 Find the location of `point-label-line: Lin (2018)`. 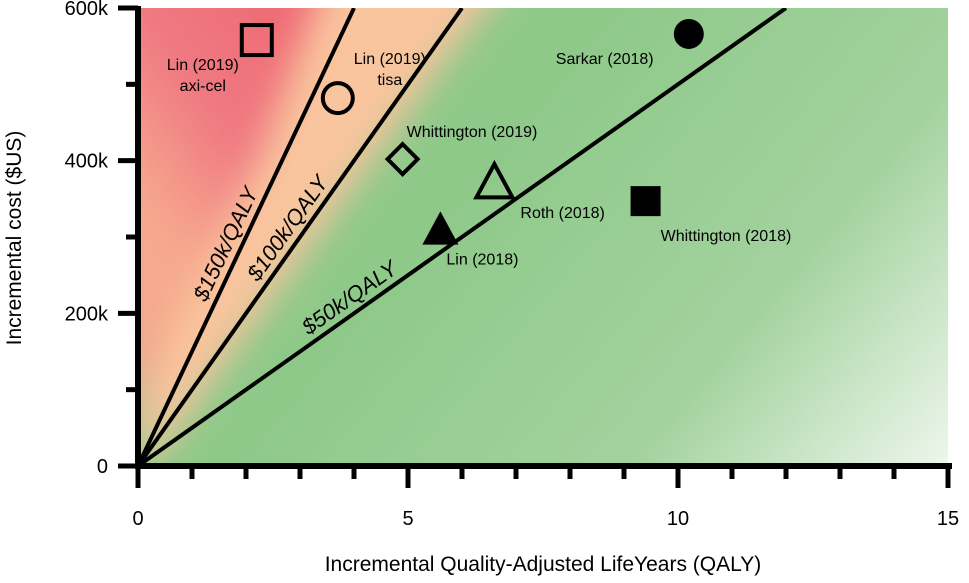

point-label-line: Lin (2018) is located at coordinates (482, 259).